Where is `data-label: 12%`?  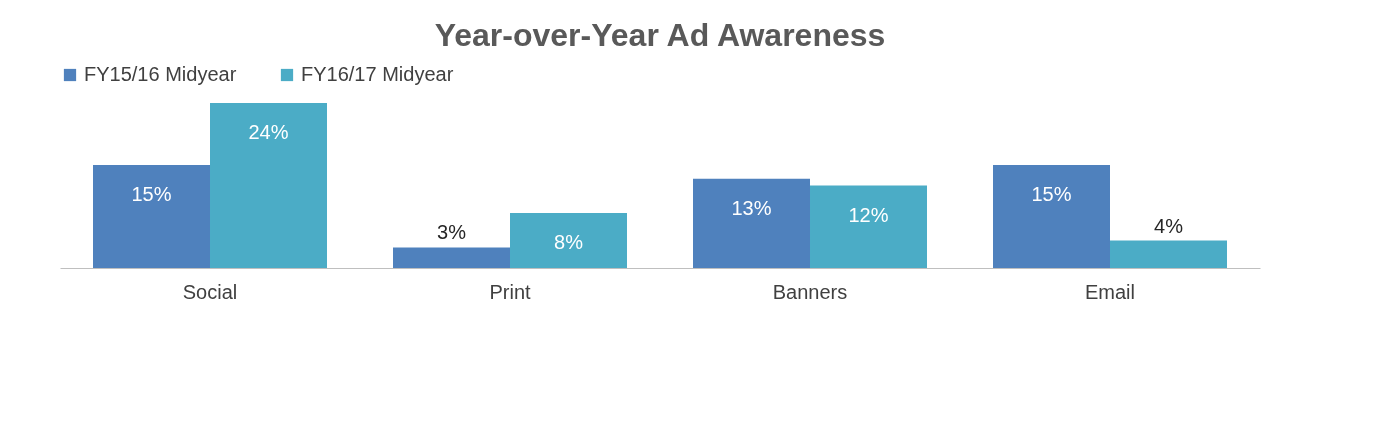 data-label: 12% is located at coordinates (868, 214).